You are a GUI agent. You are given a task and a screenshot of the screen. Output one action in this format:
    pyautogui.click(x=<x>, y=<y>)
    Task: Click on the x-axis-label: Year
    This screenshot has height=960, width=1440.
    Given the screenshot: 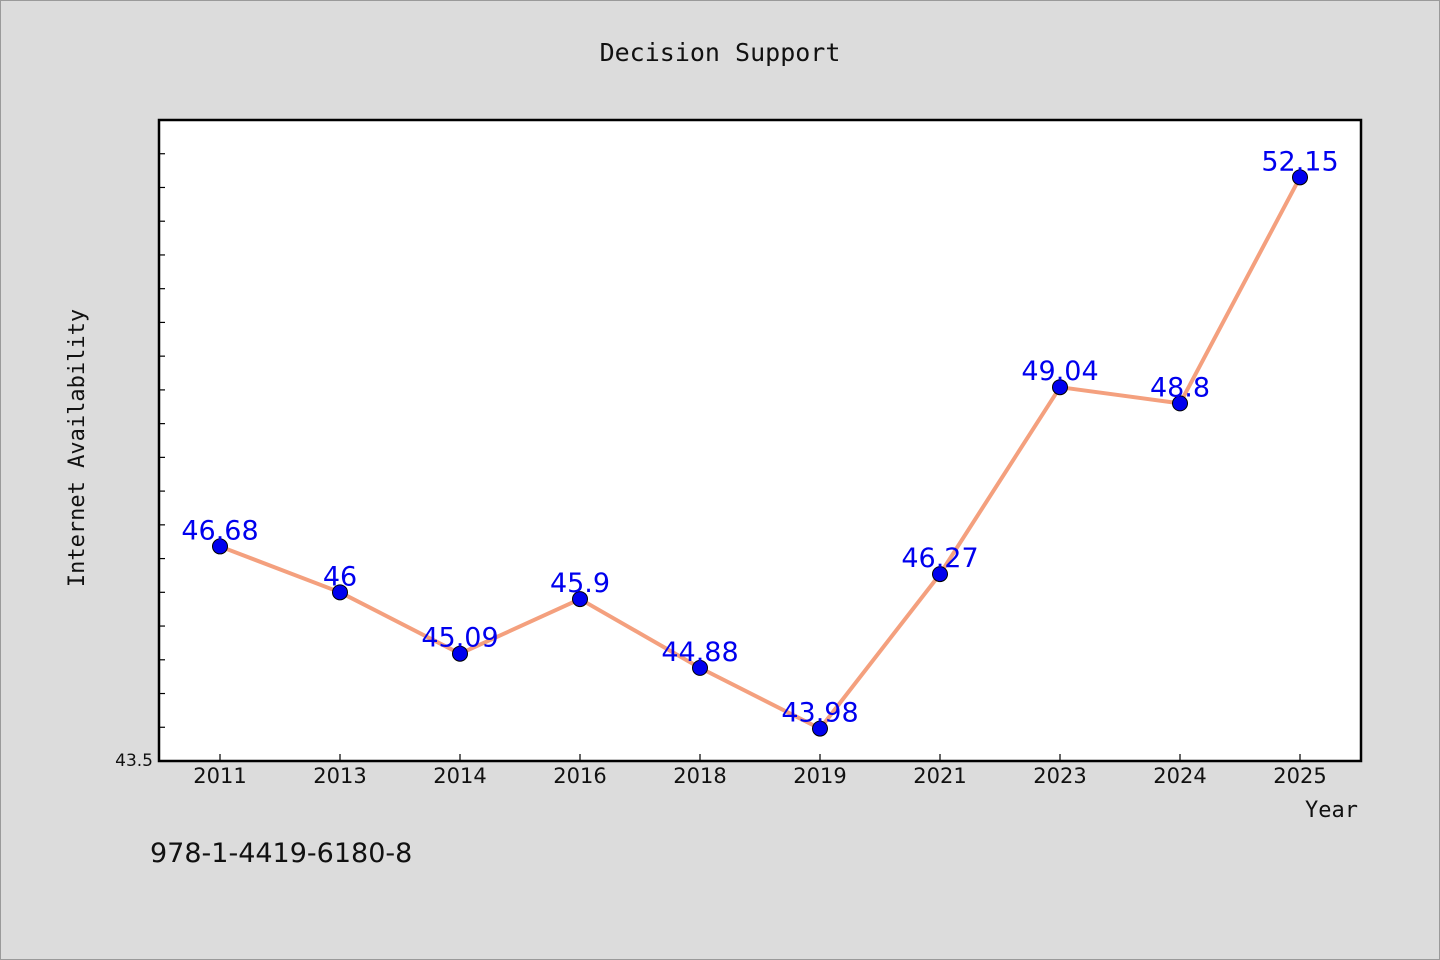 What is the action you would take?
    pyautogui.click(x=1331, y=810)
    